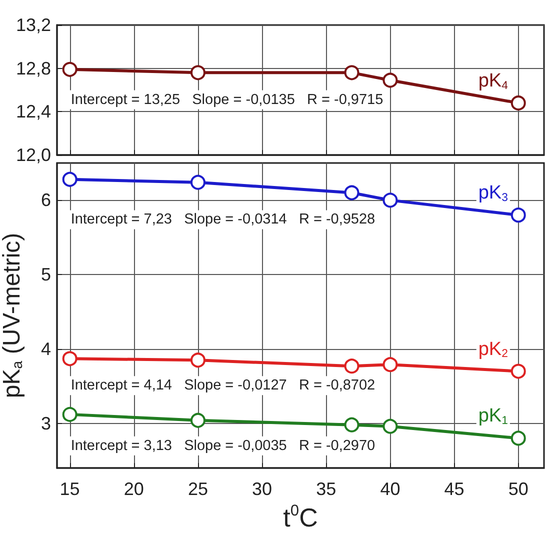  What do you see at coordinates (134, 489) in the screenshot?
I see `x-tick-label: 20` at bounding box center [134, 489].